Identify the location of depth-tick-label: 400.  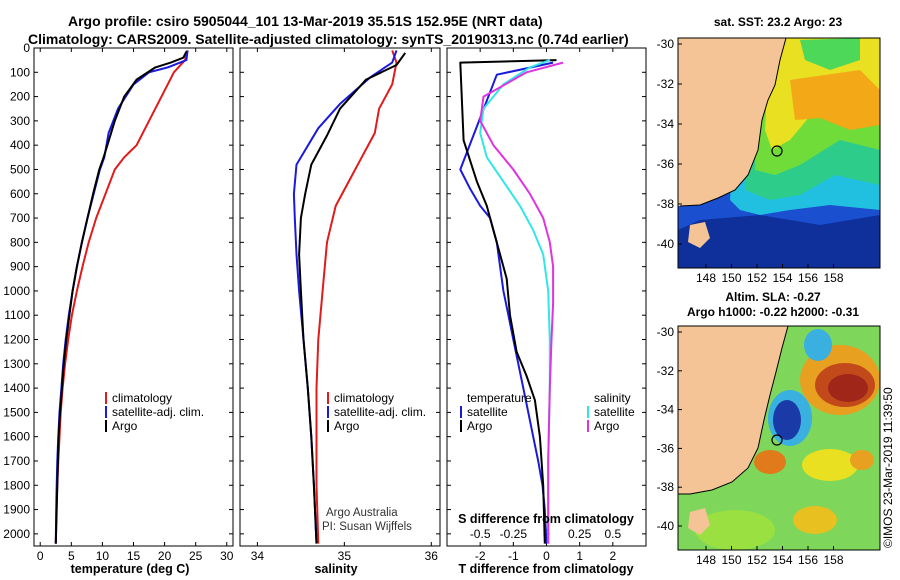
(20, 145).